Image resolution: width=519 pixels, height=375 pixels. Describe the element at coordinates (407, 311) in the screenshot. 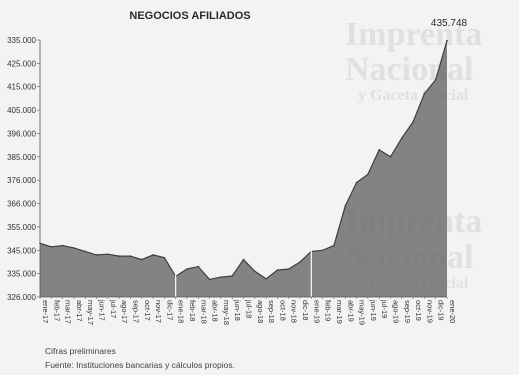

I see `x-tick-label: sep-19` at that location.